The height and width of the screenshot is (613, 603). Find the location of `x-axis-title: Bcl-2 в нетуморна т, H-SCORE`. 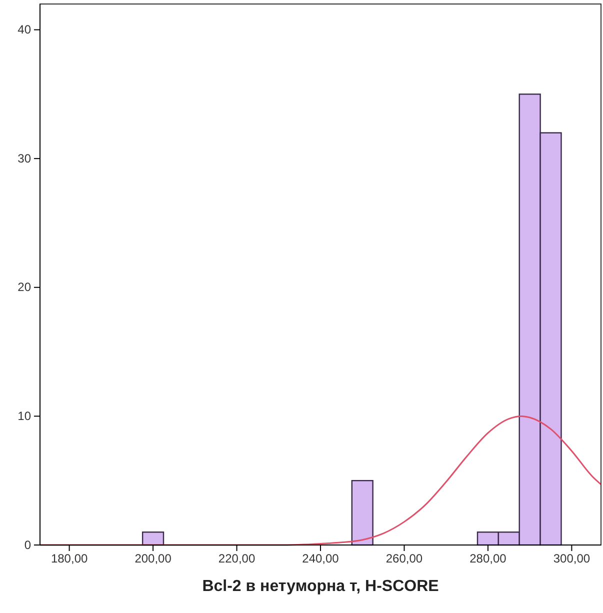

x-axis-title: Bcl-2 в нетуморна т, H-SCORE is located at coordinates (321, 586).